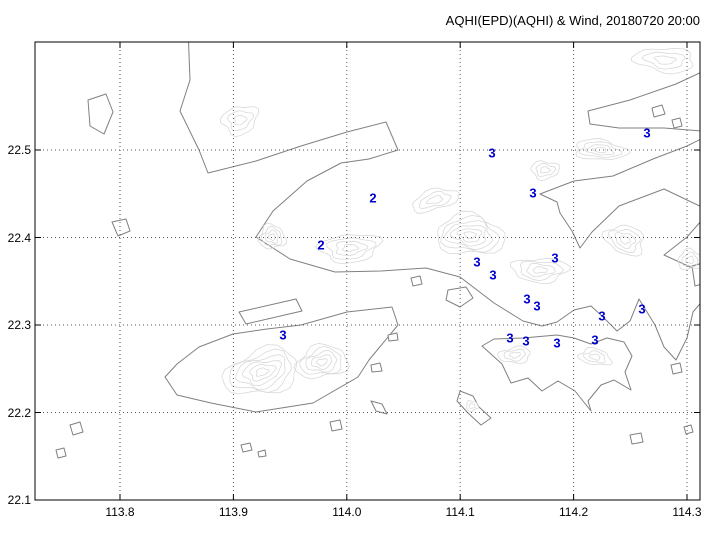 This screenshot has width=728, height=536. I want to click on y-tick-label: 22.5, so click(19, 150).